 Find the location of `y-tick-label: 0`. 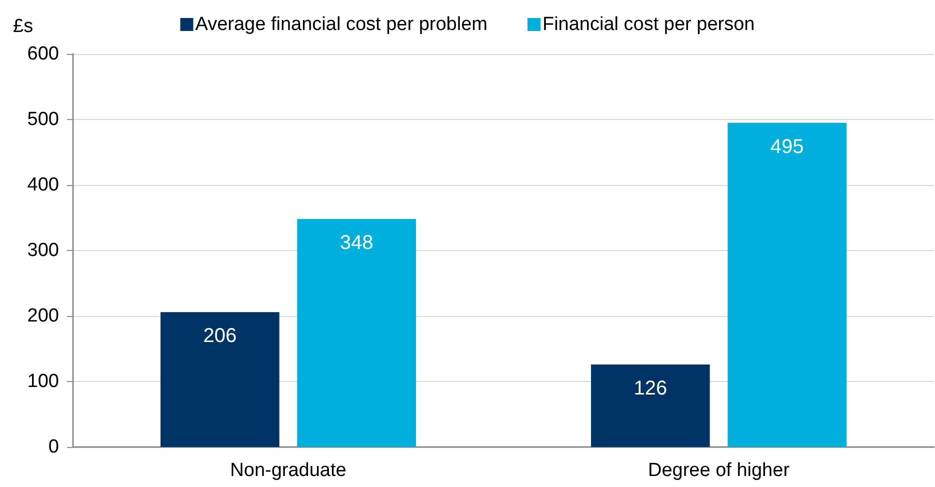

y-tick-label: 0 is located at coordinates (53, 447).